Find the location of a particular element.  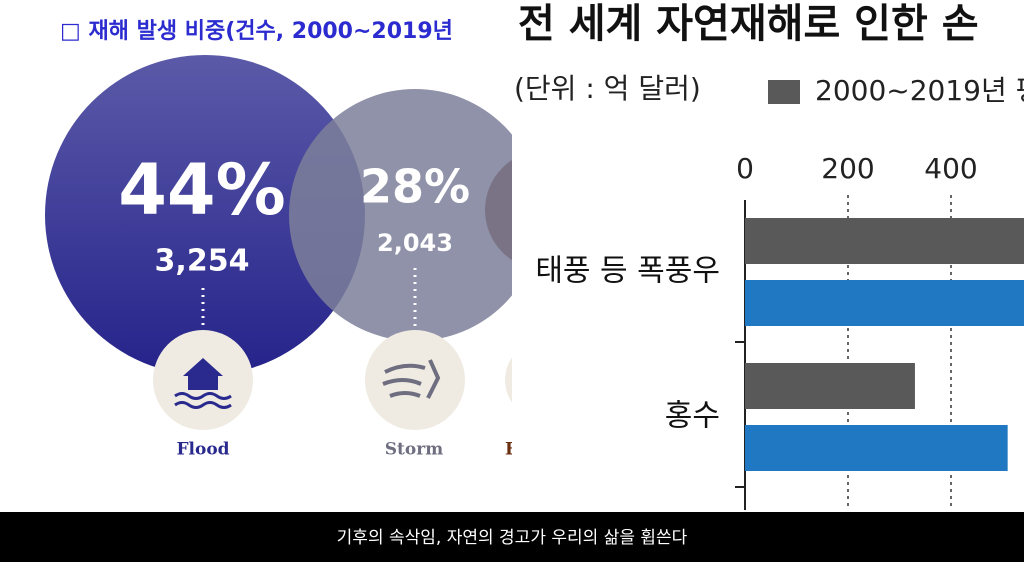

bubble-label: Storm is located at coordinates (414, 450).